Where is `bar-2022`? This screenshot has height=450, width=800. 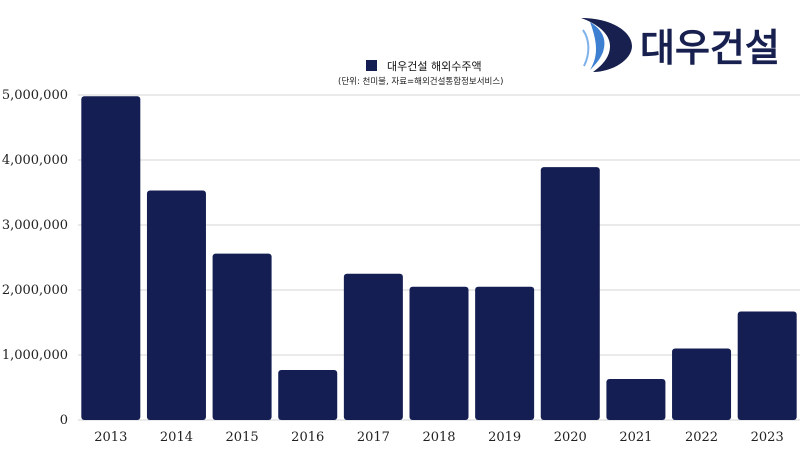
bar-2022 is located at coordinates (702, 384).